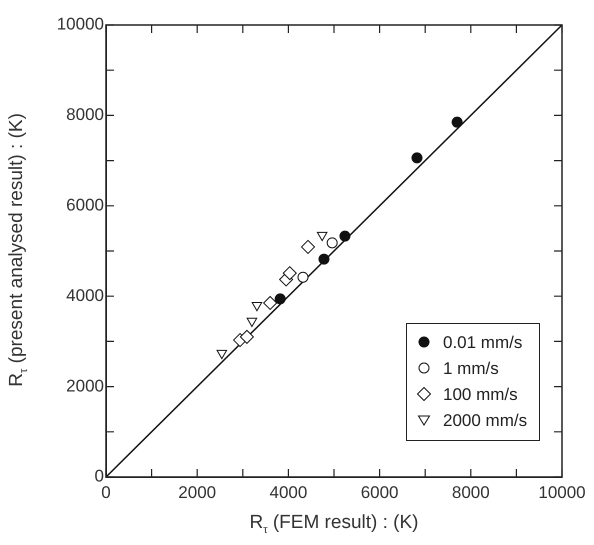 This screenshot has width=594, height=545. I want to click on legend-label: 1 mm/s, so click(471, 368).